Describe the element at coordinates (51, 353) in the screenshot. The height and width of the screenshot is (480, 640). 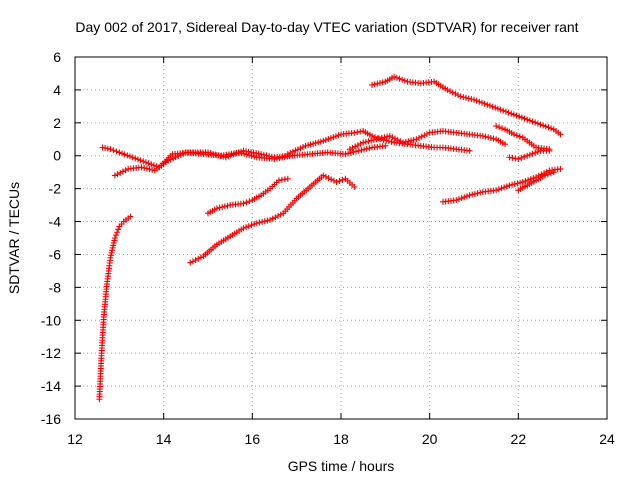
I see `y-tick-label: -12` at that location.